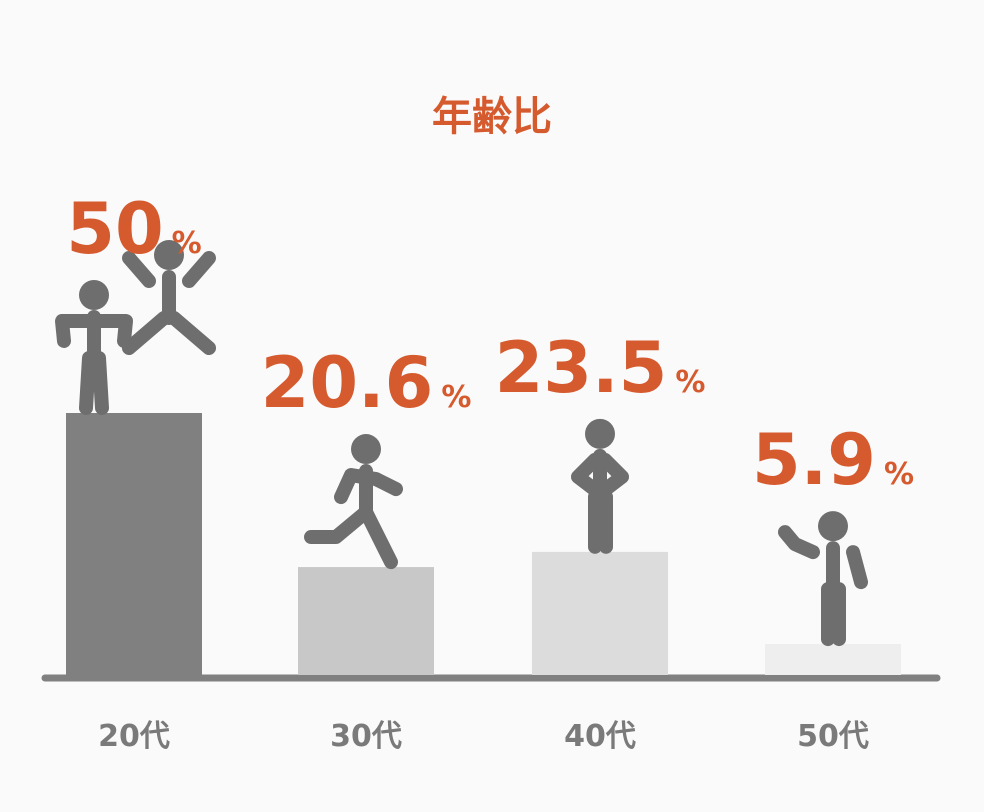 The width and height of the screenshot is (984, 812). What do you see at coordinates (833, 736) in the screenshot?
I see `x-tick-label: 50代` at bounding box center [833, 736].